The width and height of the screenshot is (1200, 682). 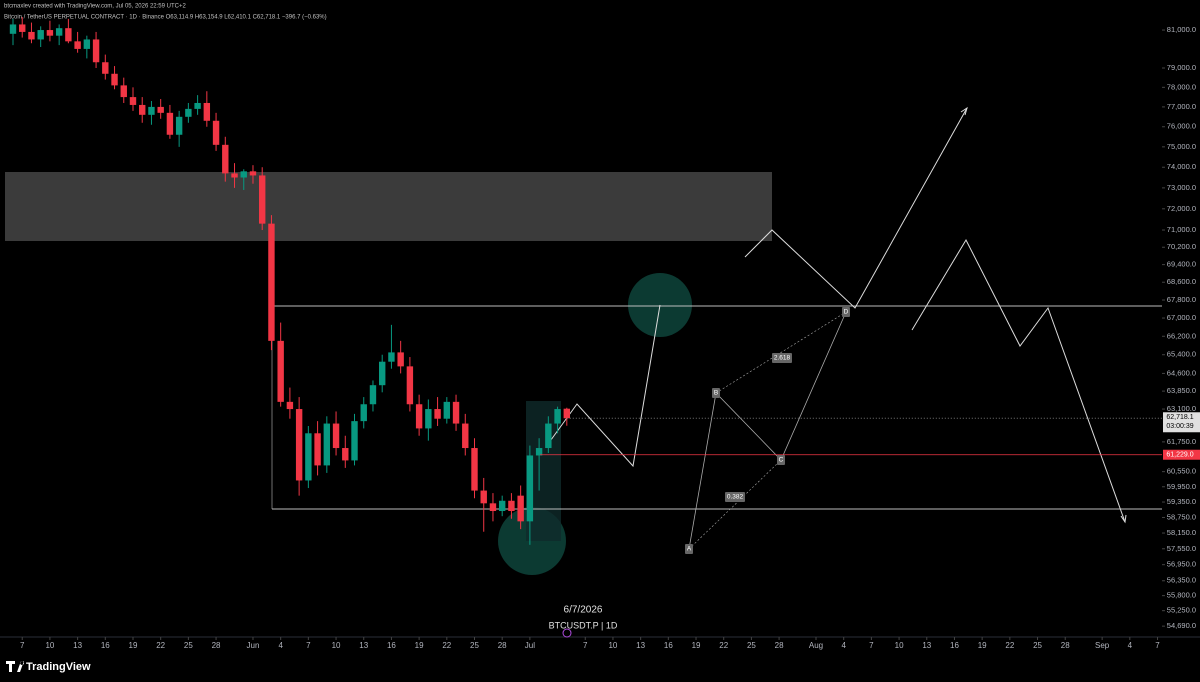 I want to click on point-label: D, so click(x=846, y=312).